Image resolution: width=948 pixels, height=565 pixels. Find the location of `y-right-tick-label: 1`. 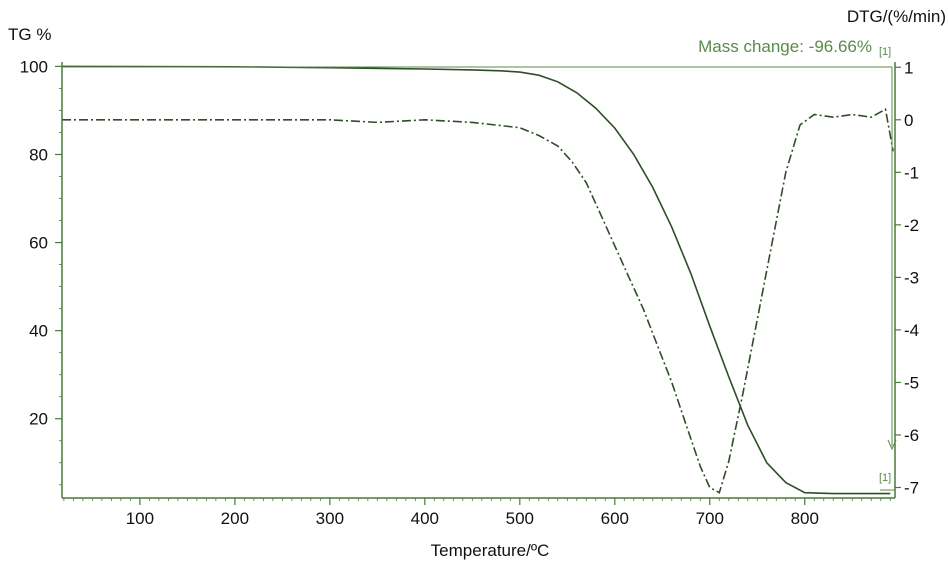

y-right-tick-label: 1 is located at coordinates (908, 67).